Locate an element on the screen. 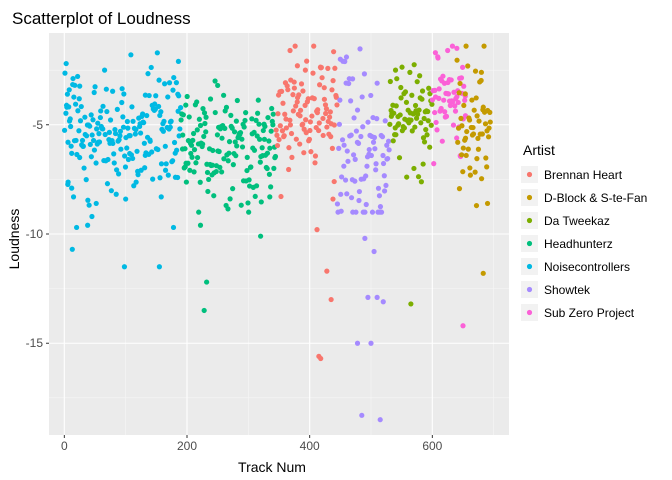 This screenshot has height=480, width=672. chart-title: Scatterplot of Loudness is located at coordinates (101, 18).